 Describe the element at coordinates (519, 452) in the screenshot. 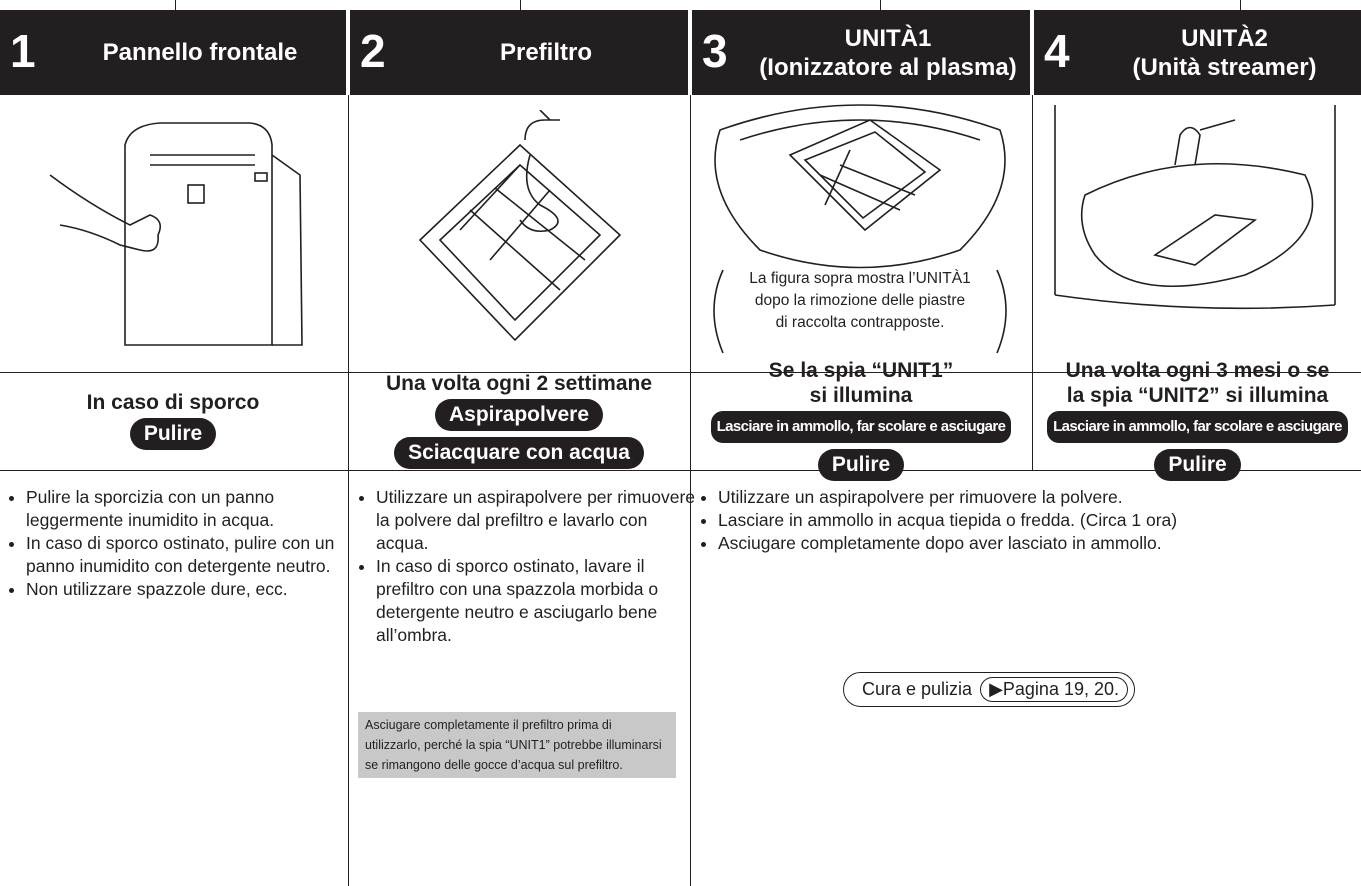

I see `action-badge: Sciacquare con acqua` at that location.